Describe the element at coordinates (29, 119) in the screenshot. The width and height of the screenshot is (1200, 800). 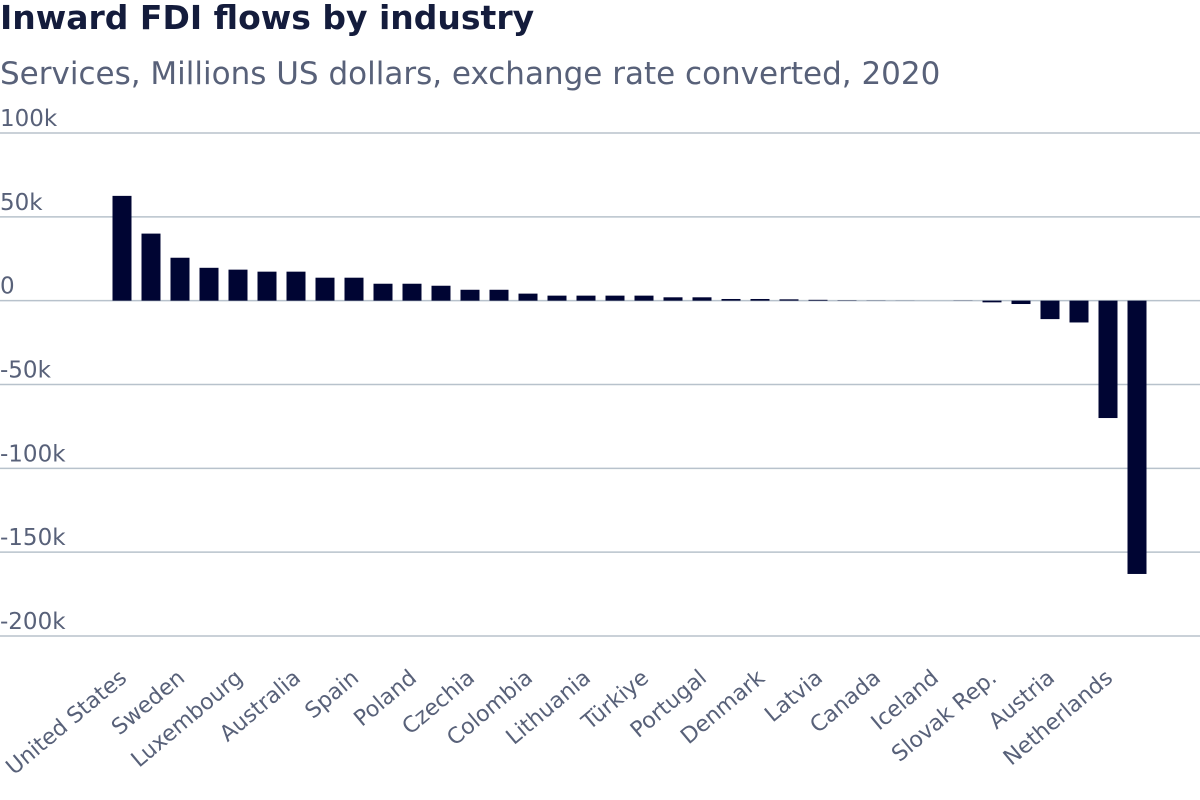
I see `y-tick-label: 100k` at that location.